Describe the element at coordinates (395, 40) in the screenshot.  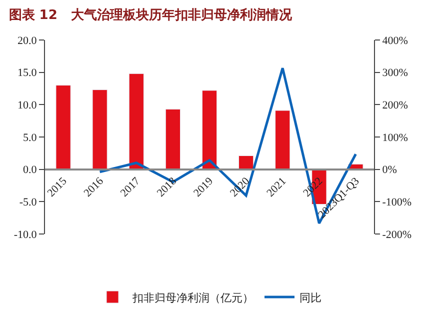
I see `y2-tick-label: 400%` at that location.